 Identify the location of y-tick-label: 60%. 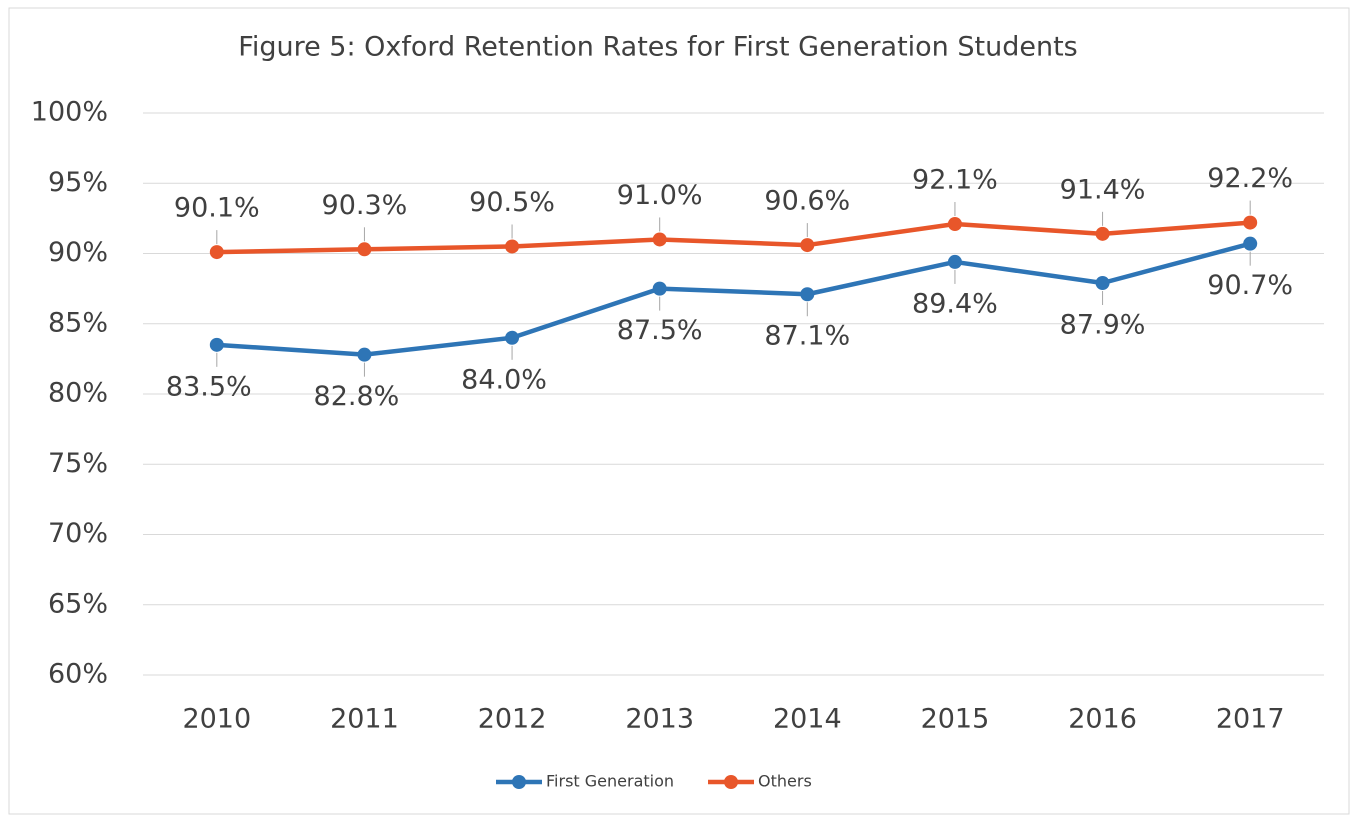
(78, 674).